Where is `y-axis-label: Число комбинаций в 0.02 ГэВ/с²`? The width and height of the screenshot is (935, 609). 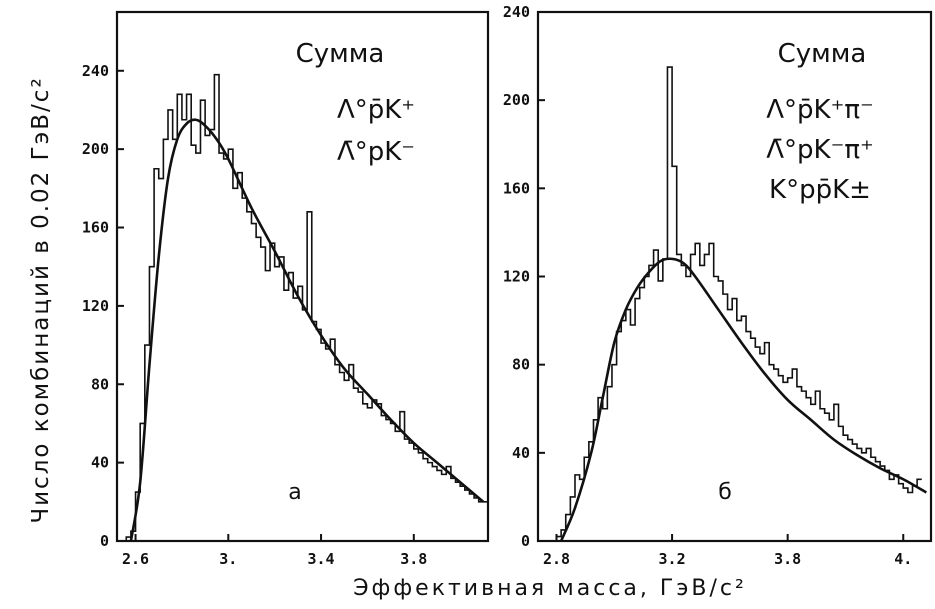
y-axis-label: Число комбинаций в 0.02 ГэВ/с² is located at coordinates (41, 299).